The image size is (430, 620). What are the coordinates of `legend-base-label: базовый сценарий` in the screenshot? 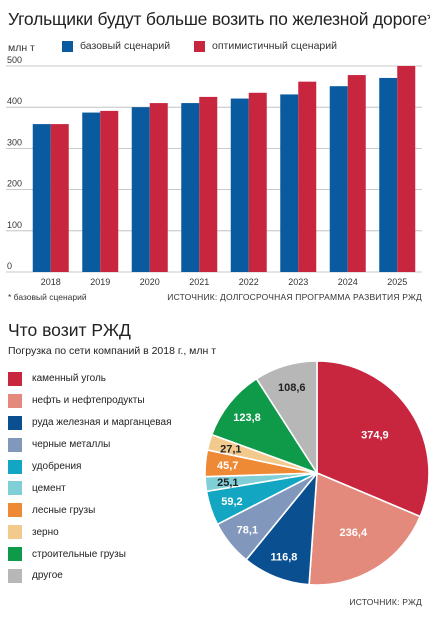 It's located at (125, 46).